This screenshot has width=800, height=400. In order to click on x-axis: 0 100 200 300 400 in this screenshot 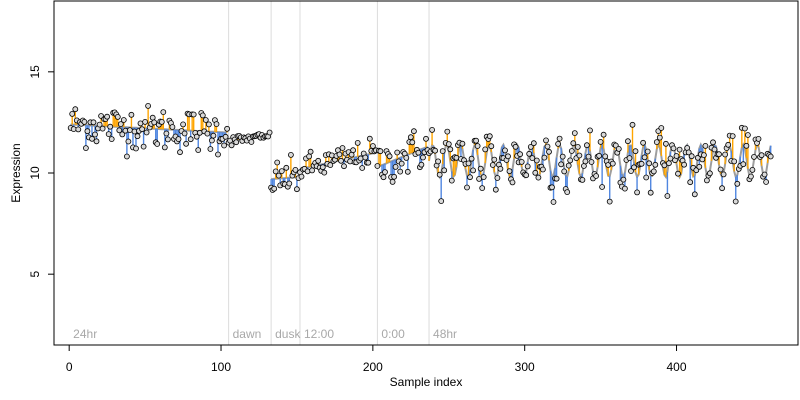, I will do `click(376, 359)`.